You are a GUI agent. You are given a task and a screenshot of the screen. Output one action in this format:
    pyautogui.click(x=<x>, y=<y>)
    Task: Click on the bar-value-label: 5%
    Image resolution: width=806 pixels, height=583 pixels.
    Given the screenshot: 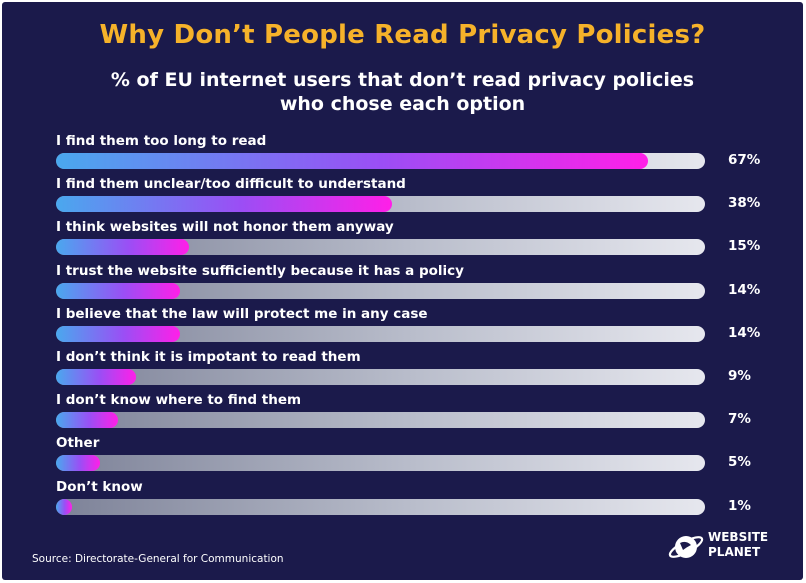 What is the action you would take?
    pyautogui.click(x=739, y=462)
    